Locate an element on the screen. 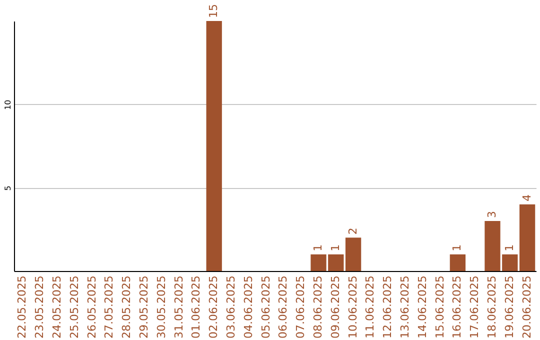 The width and height of the screenshot is (540, 340). x-tick-label: 05.06.2025 is located at coordinates (265, 307).